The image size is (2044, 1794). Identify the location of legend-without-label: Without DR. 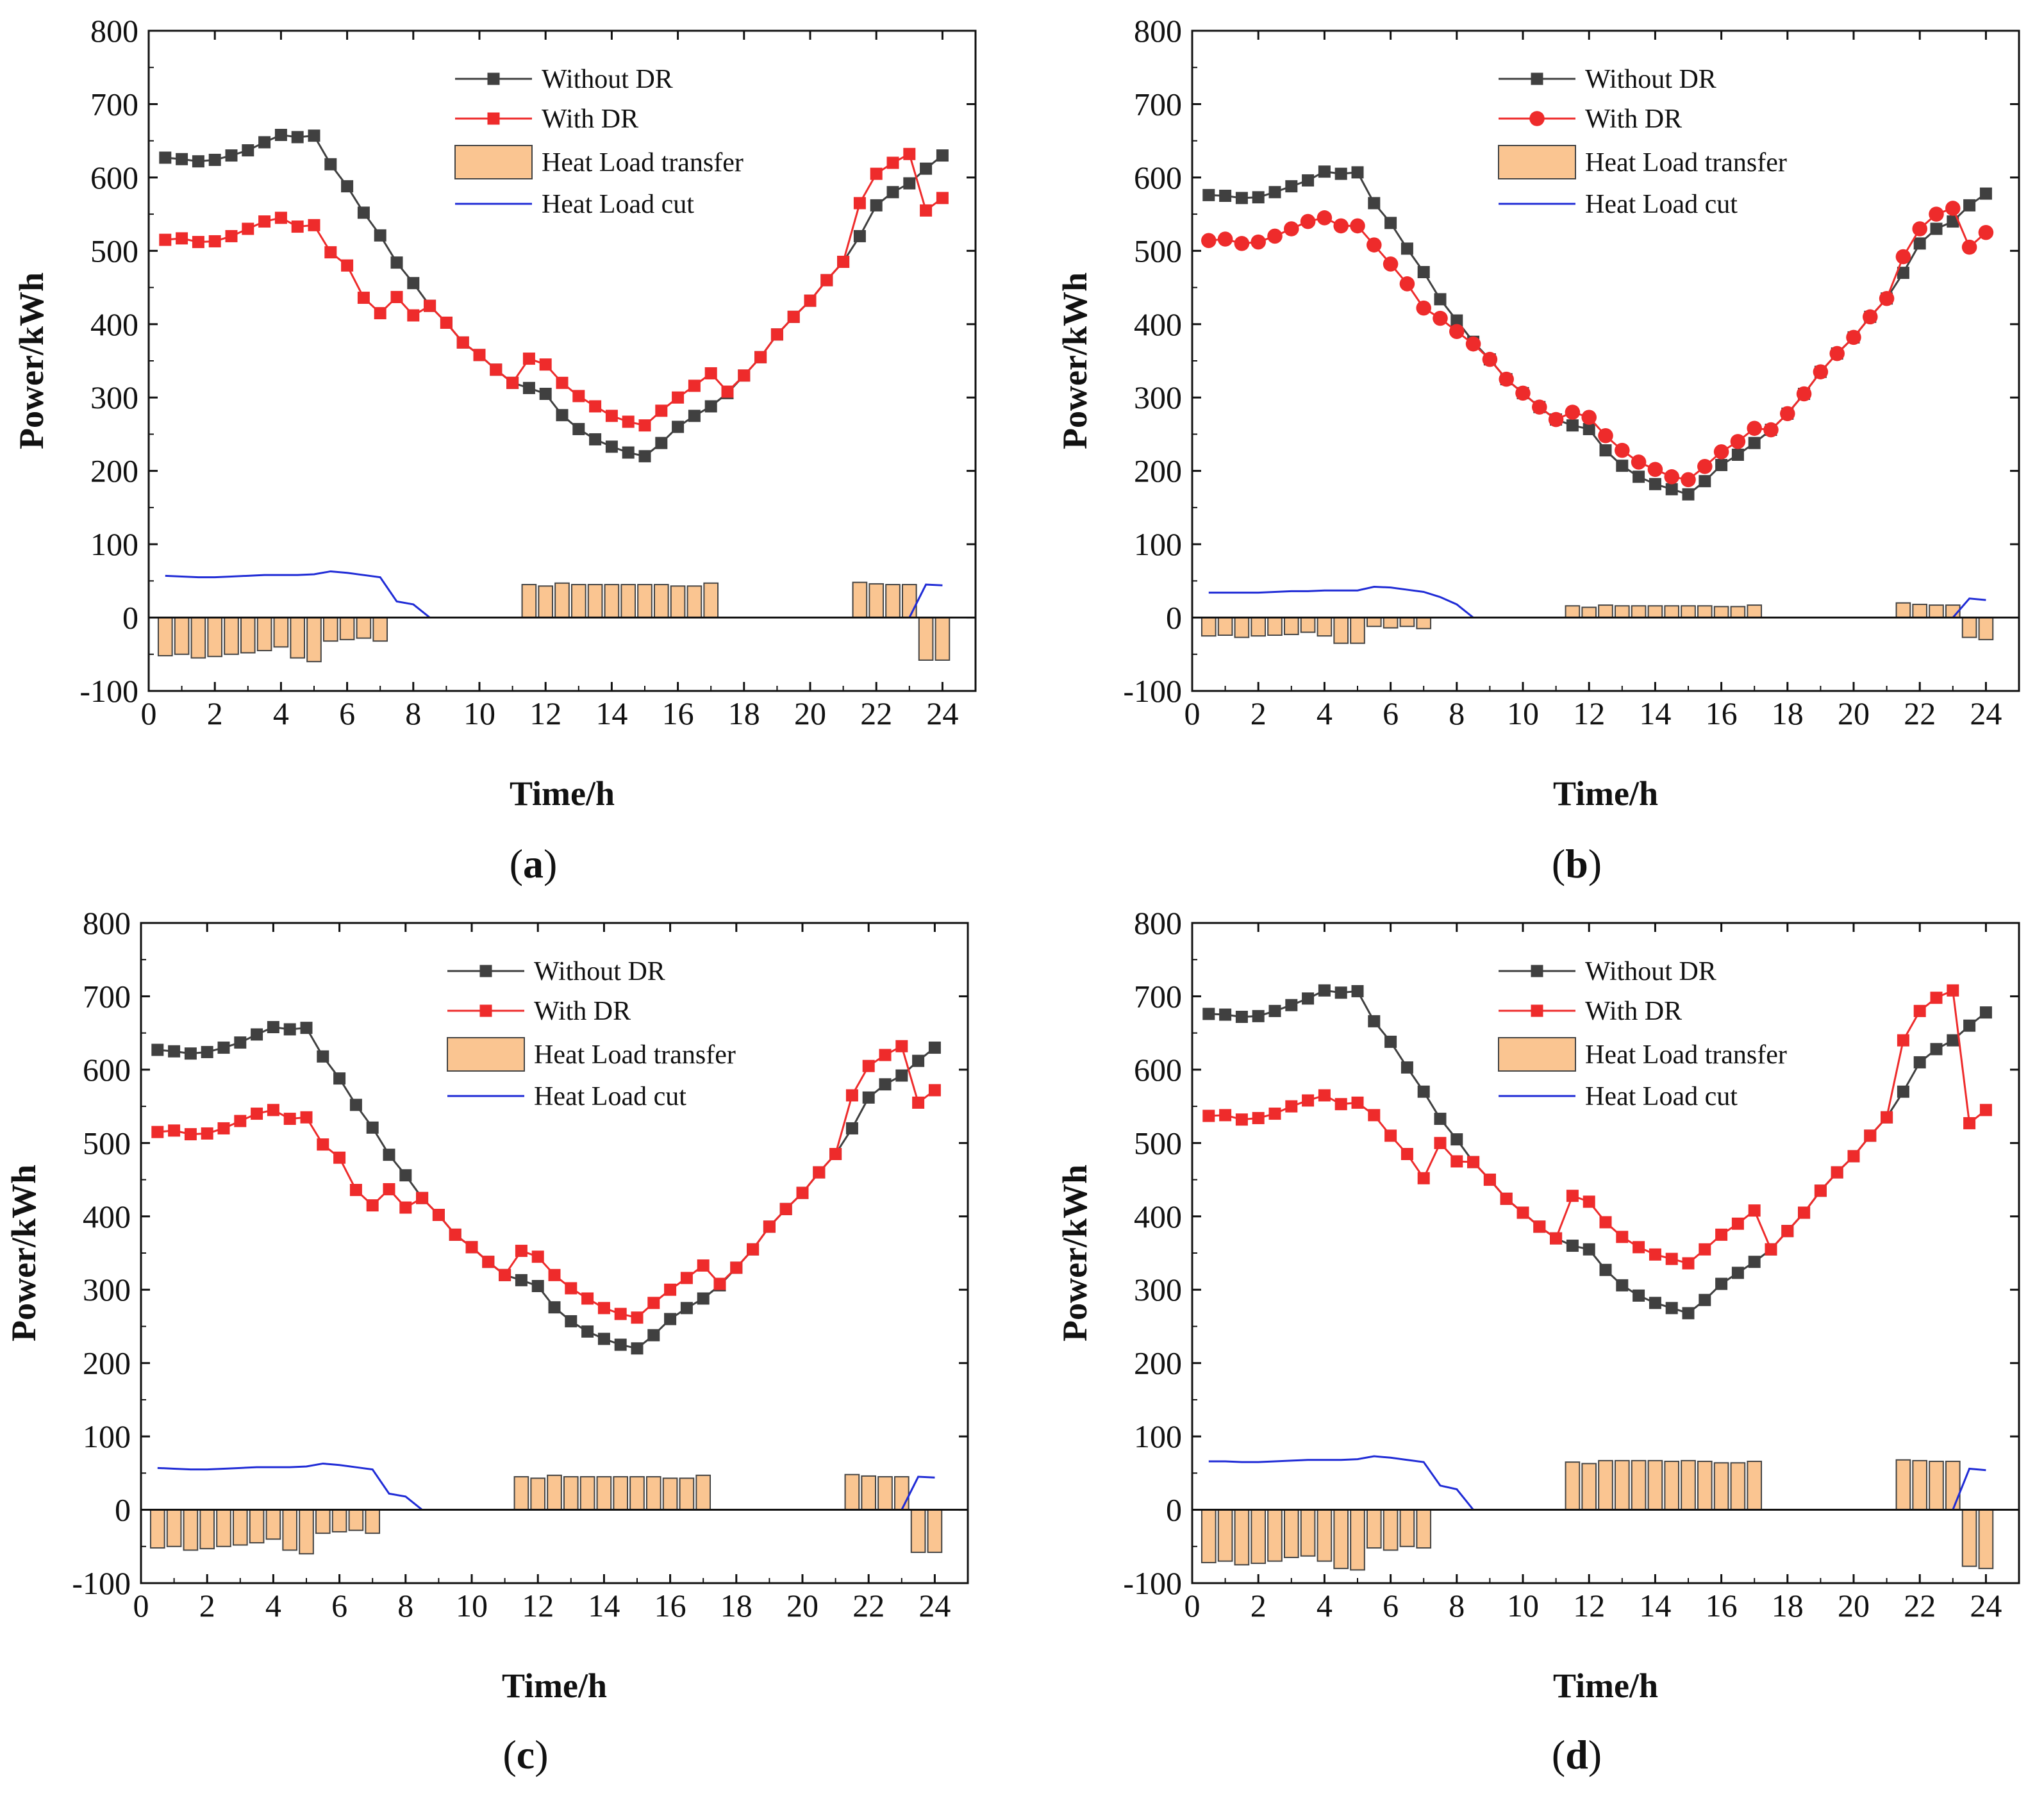
(1651, 79).